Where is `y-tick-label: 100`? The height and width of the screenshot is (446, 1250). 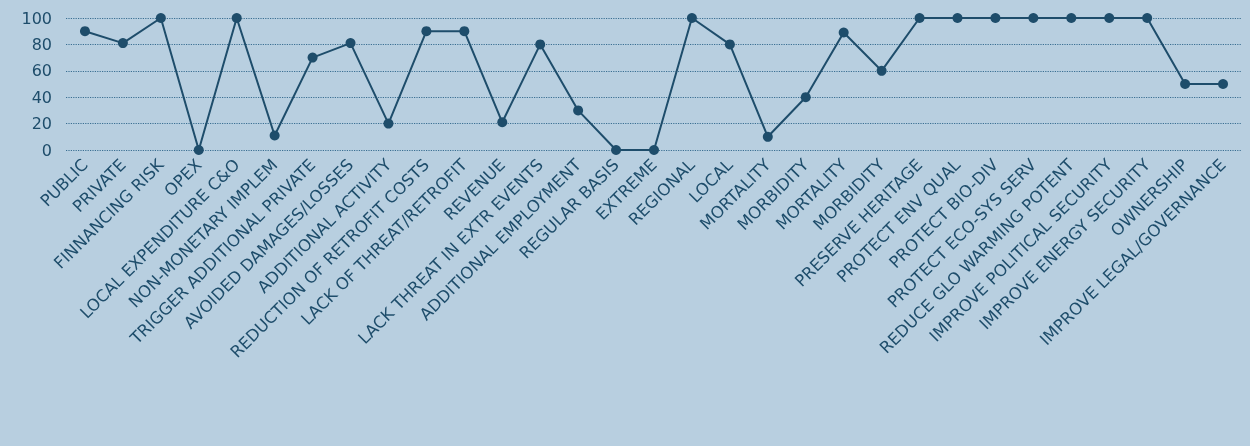 y-tick-label: 100 is located at coordinates (36, 18).